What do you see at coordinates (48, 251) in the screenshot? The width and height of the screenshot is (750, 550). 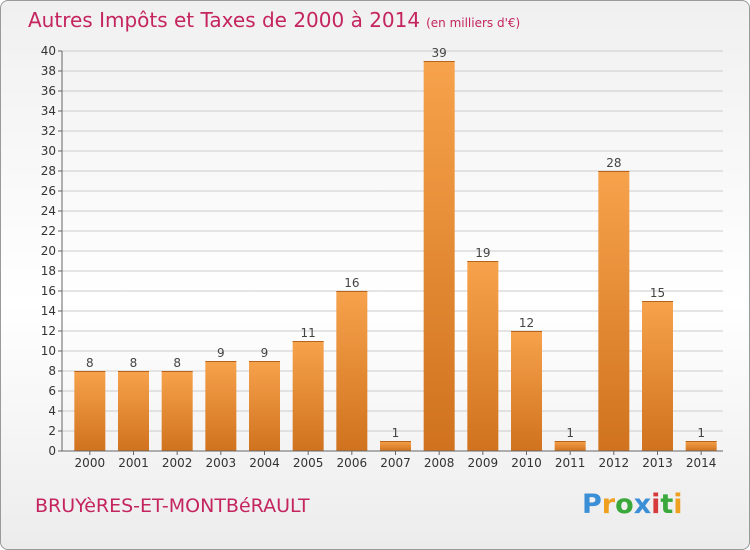 I see `y-tick-label: 20` at bounding box center [48, 251].